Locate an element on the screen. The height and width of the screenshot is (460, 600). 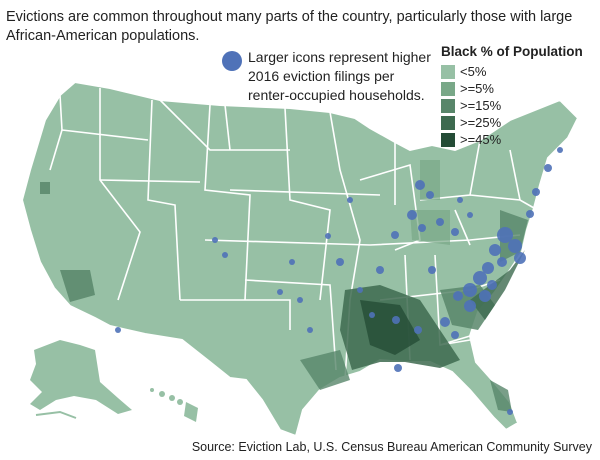
legend-label: >=25% is located at coordinates (481, 122).